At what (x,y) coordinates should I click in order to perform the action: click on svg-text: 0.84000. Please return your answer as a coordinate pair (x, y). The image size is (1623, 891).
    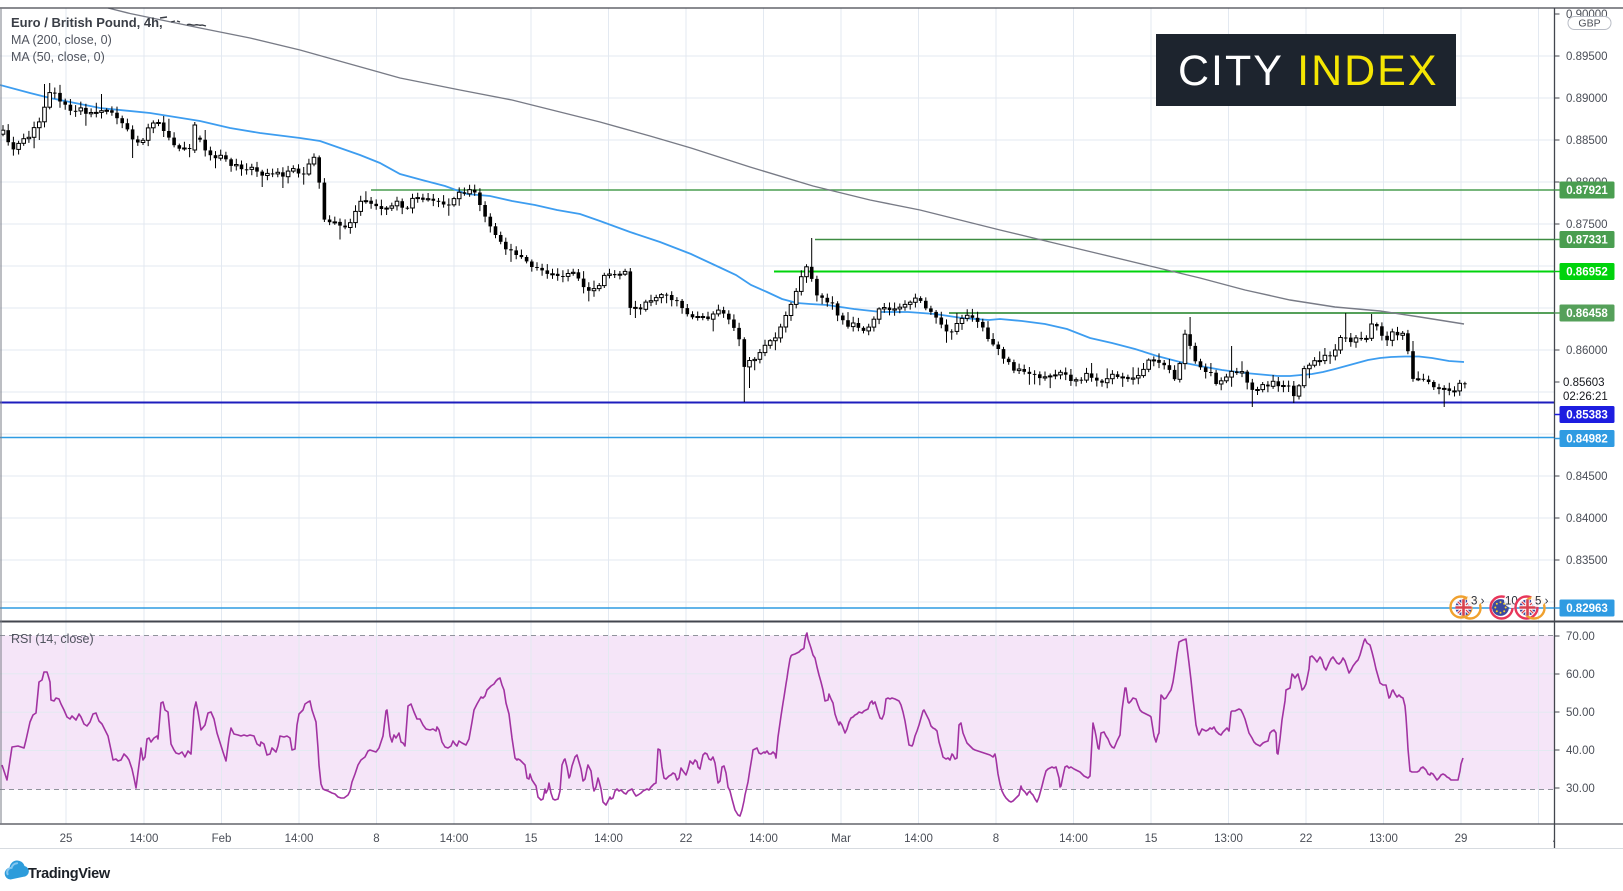
    Looking at the image, I should click on (1587, 519).